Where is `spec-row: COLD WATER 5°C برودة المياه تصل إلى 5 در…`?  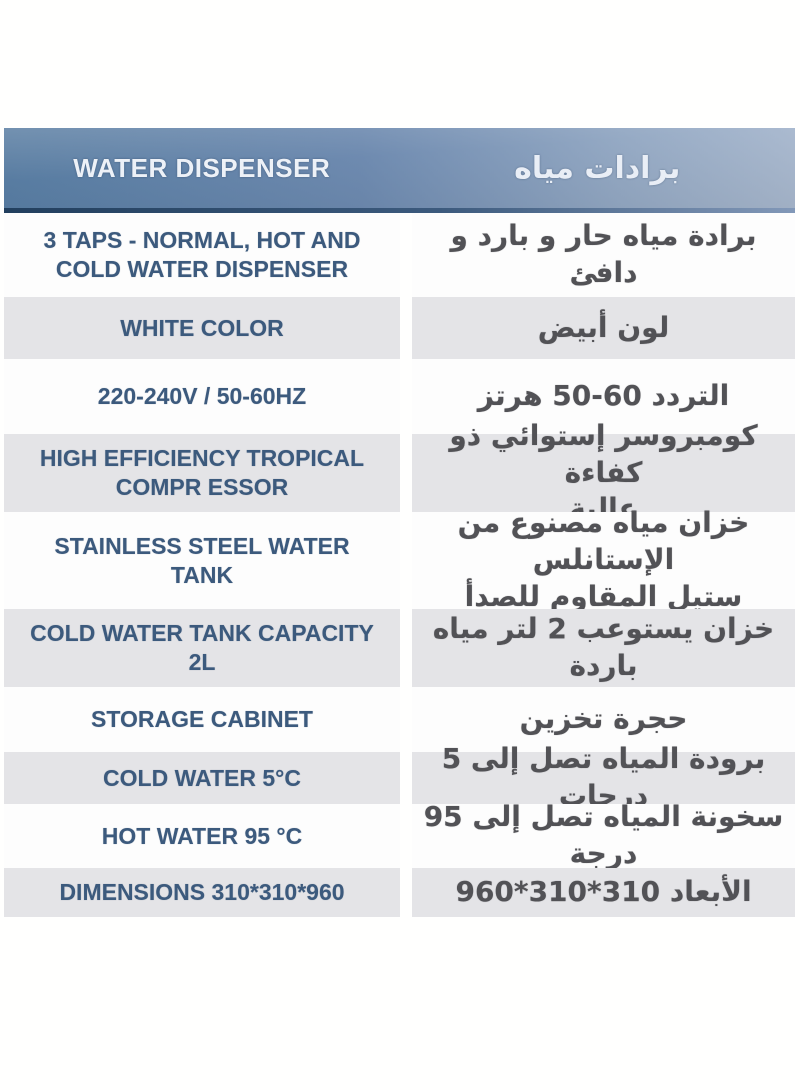
spec-row: COLD WATER 5°C برودة المياه تصل إلى 5 در… is located at coordinates (399, 777).